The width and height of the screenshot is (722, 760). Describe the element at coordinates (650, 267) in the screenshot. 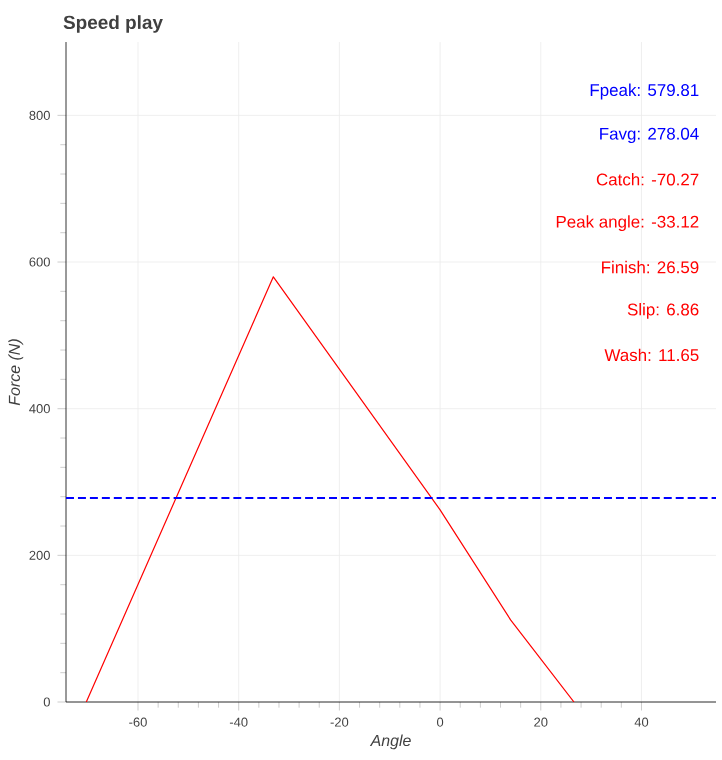

I see `annotation: Finish: 26.59` at that location.